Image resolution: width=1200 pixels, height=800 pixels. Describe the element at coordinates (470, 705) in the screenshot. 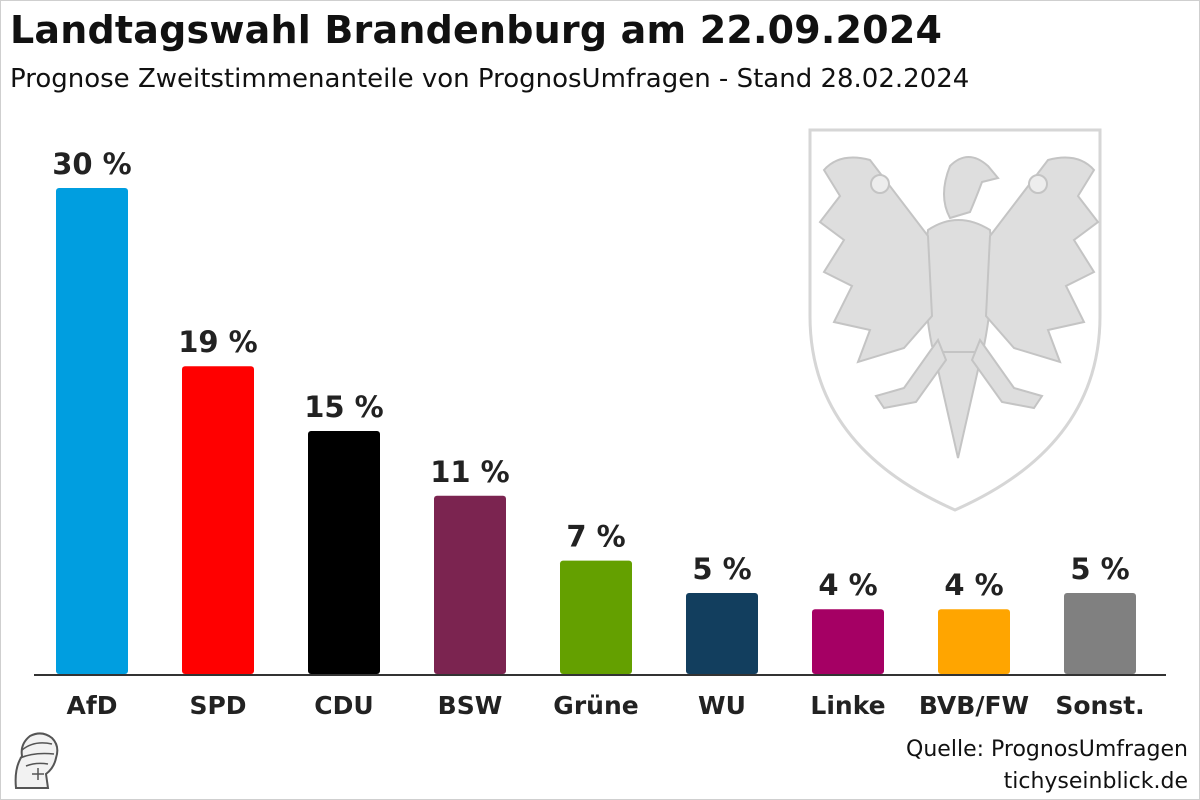

I see `category-label: BSW` at that location.